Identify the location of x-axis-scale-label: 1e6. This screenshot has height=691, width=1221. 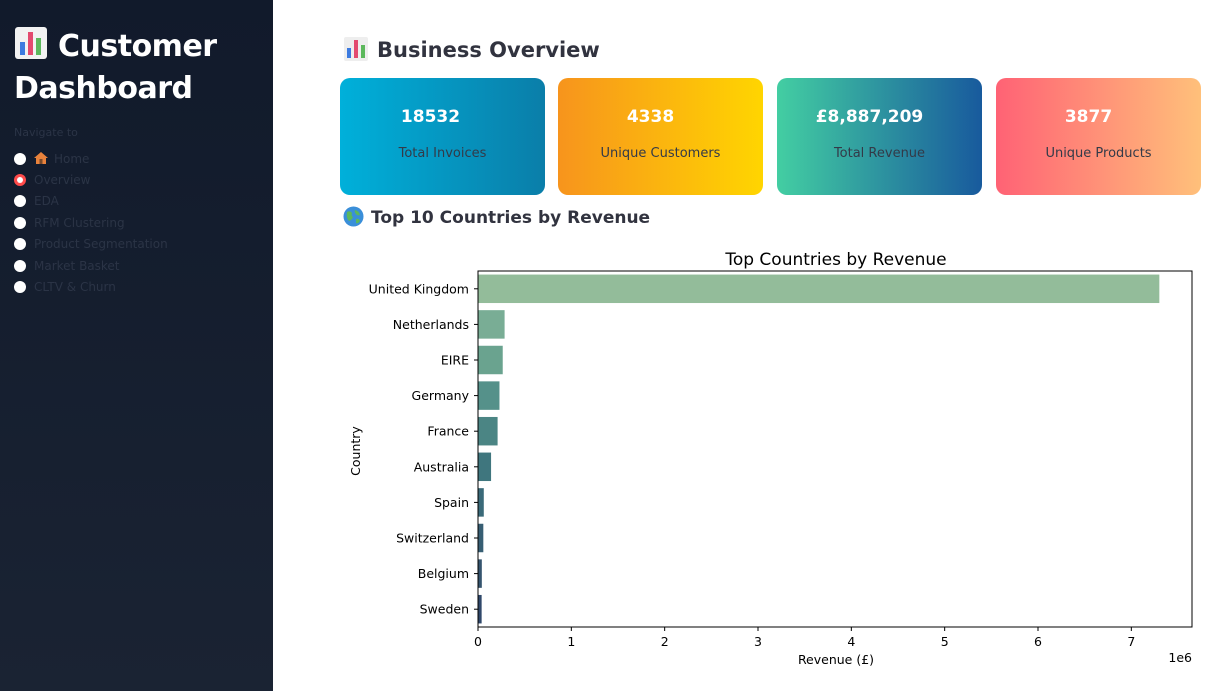
(1180, 657).